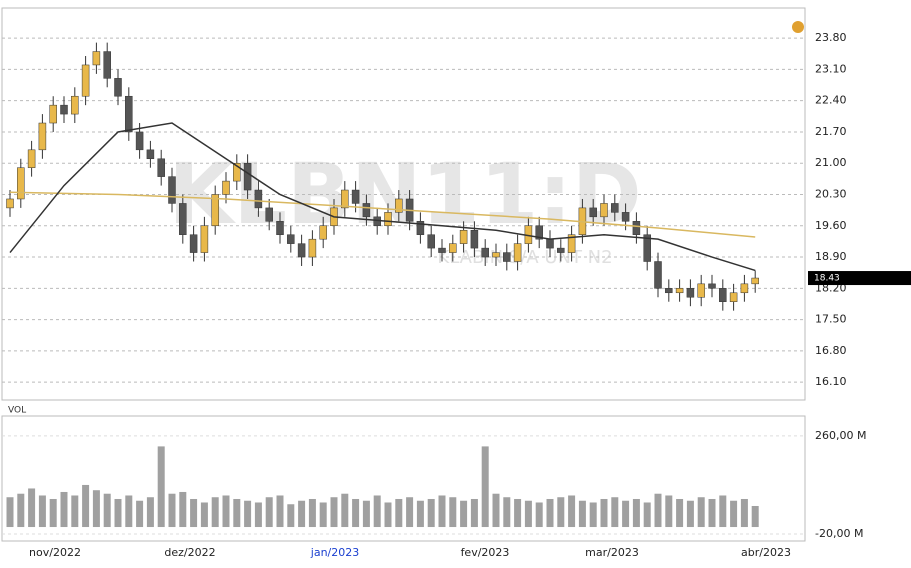  What do you see at coordinates (831, 225) in the screenshot?
I see `y-tick-label: 19.60` at bounding box center [831, 225].